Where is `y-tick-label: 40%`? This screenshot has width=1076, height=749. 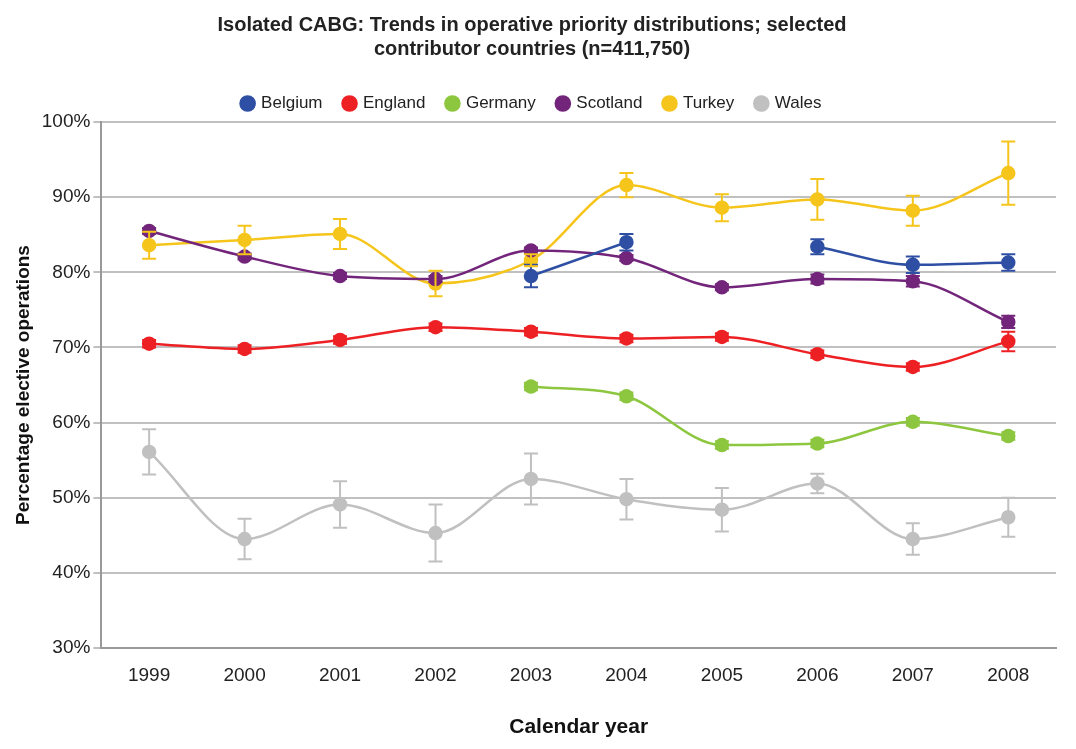
y-tick-label: 40% is located at coordinates (71, 572).